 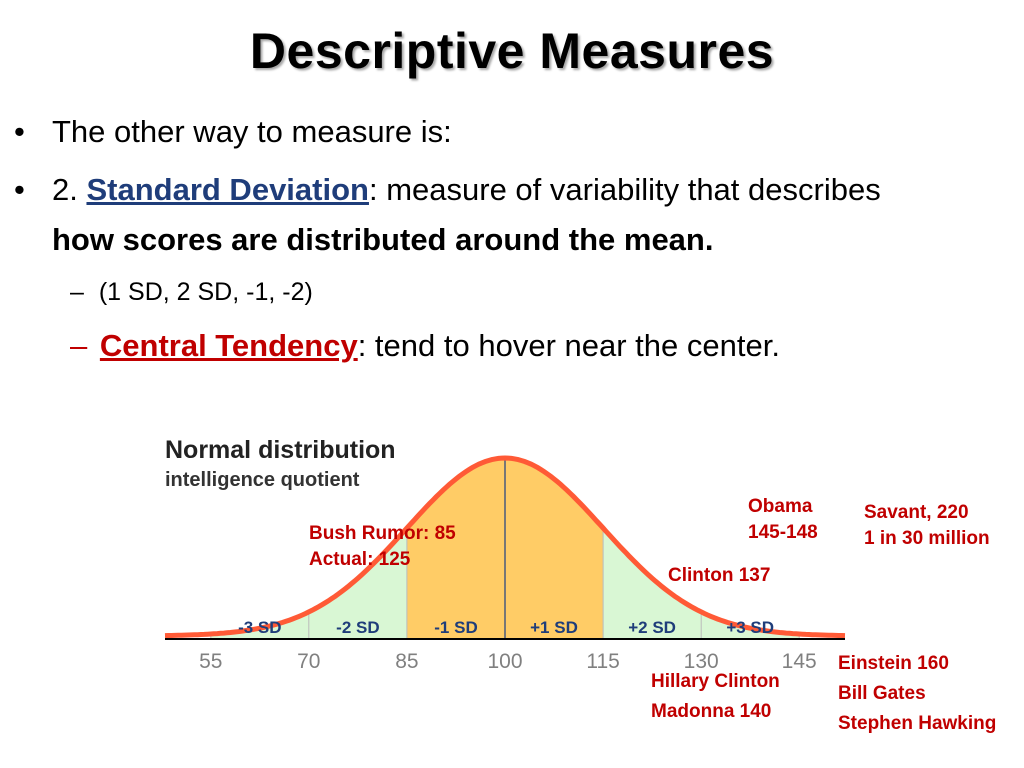 What do you see at coordinates (554, 627) in the screenshot?
I see `sd-label: +1 SD` at bounding box center [554, 627].